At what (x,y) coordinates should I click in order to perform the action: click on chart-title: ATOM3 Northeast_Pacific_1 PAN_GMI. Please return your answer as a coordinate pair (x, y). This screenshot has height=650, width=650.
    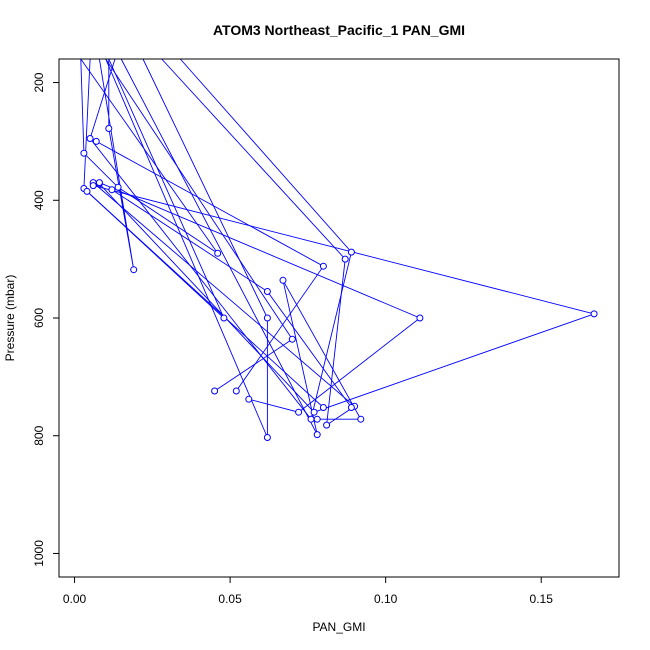
    Looking at the image, I should click on (339, 30).